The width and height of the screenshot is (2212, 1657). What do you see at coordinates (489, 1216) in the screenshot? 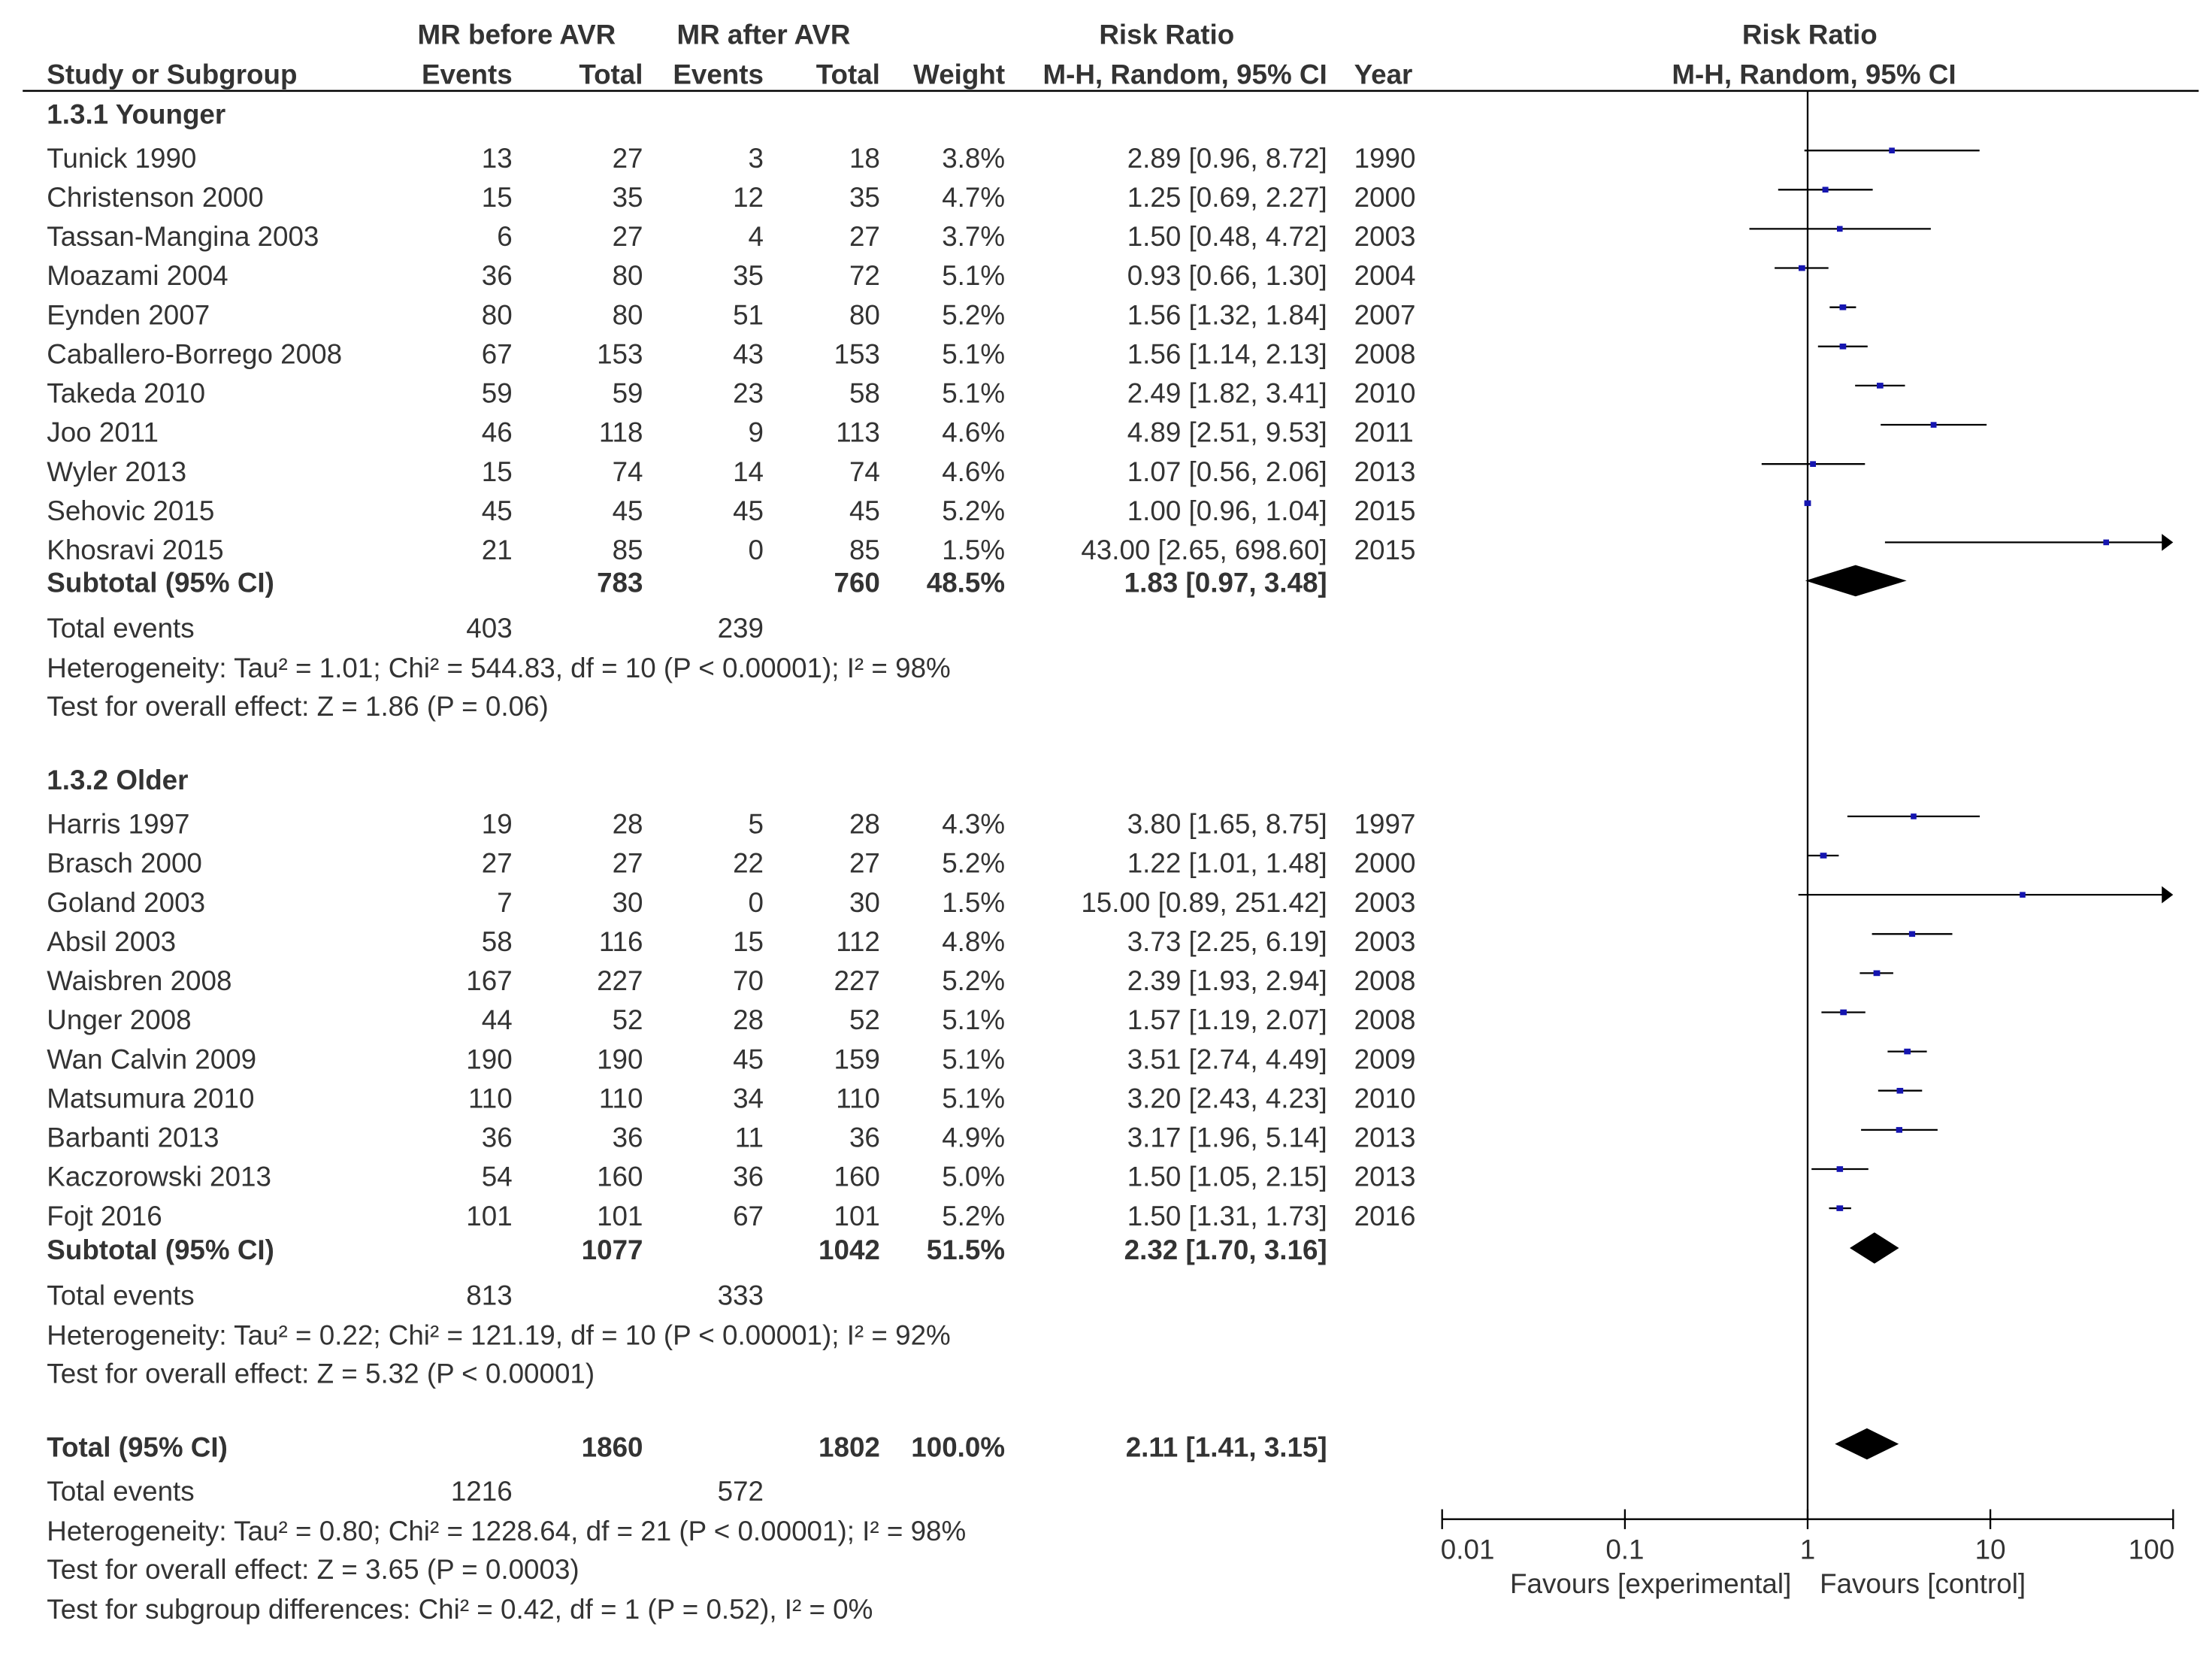
I see `subgroup-2-study-11-events-exp: 101` at bounding box center [489, 1216].